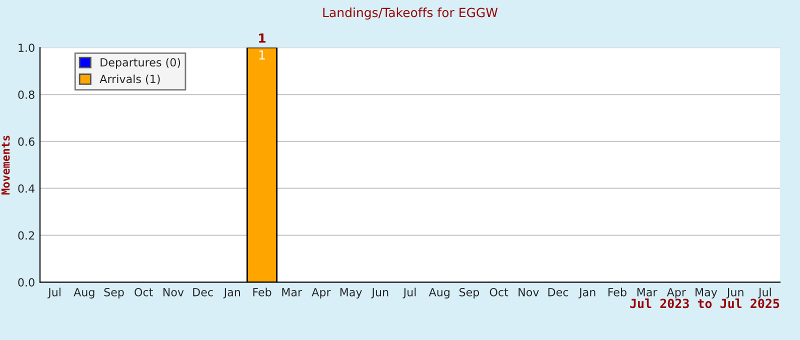 This screenshot has height=340, width=800. What do you see at coordinates (140, 63) in the screenshot?
I see `legend-label: Departures (0)` at bounding box center [140, 63].